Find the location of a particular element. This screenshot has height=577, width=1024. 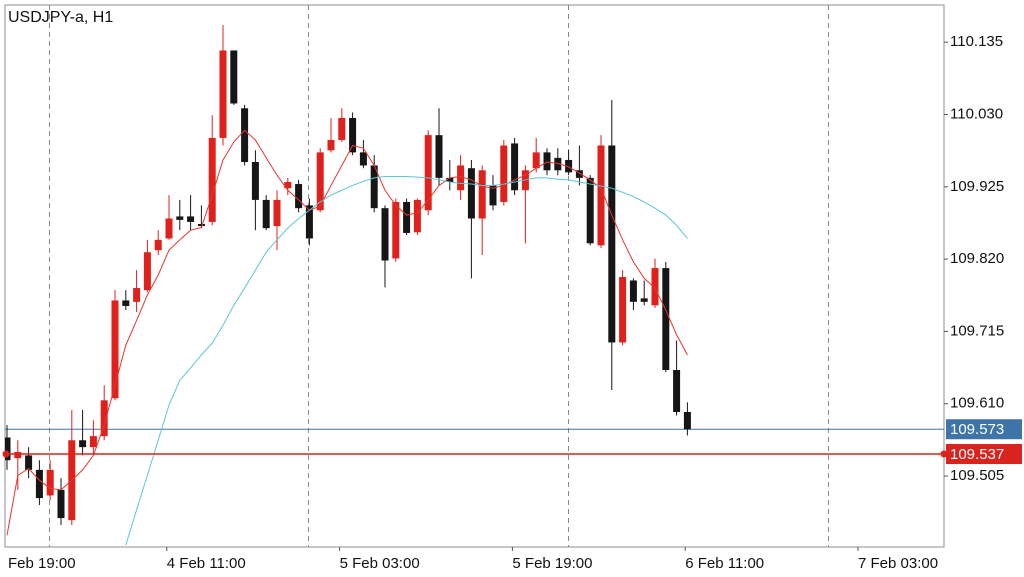

y-tick-label: 110.135 is located at coordinates (976, 41).